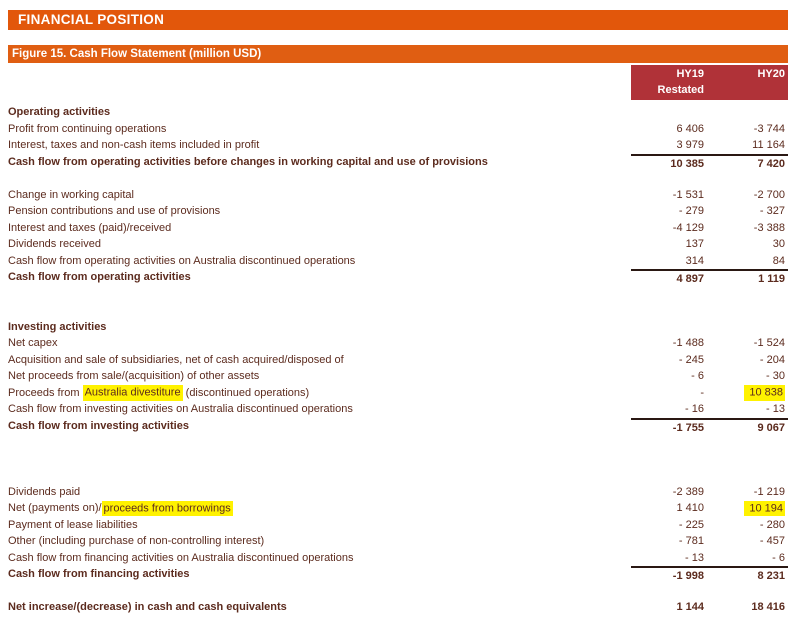 This screenshot has height=626, width=794. Describe the element at coordinates (398, 244) in the screenshot. I see `table-row: Dividends received 137 30` at that location.